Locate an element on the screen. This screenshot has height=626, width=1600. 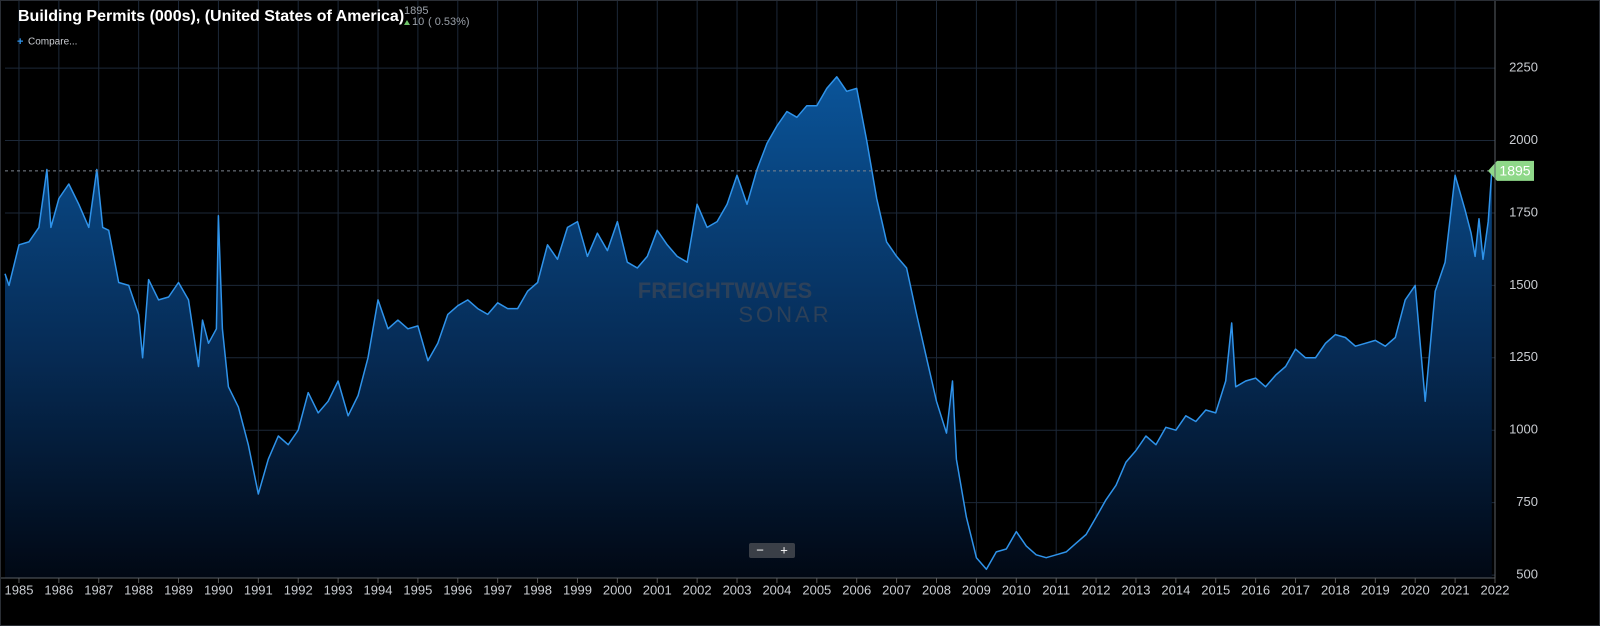
y-tick-label: 750 is located at coordinates (1527, 501).